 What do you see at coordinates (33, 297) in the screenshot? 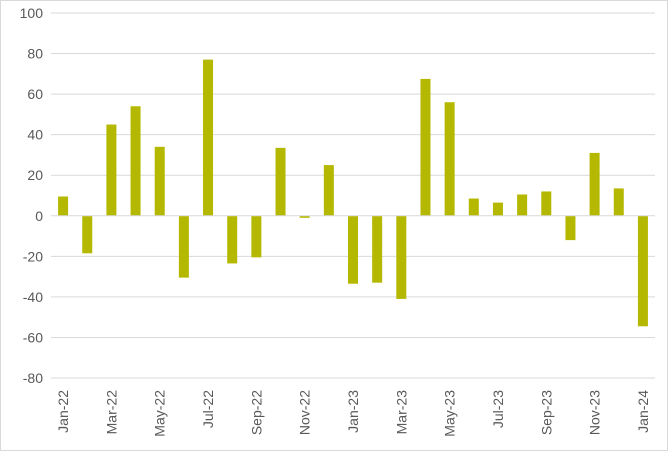
I see `y-tick-label: -40` at bounding box center [33, 297].